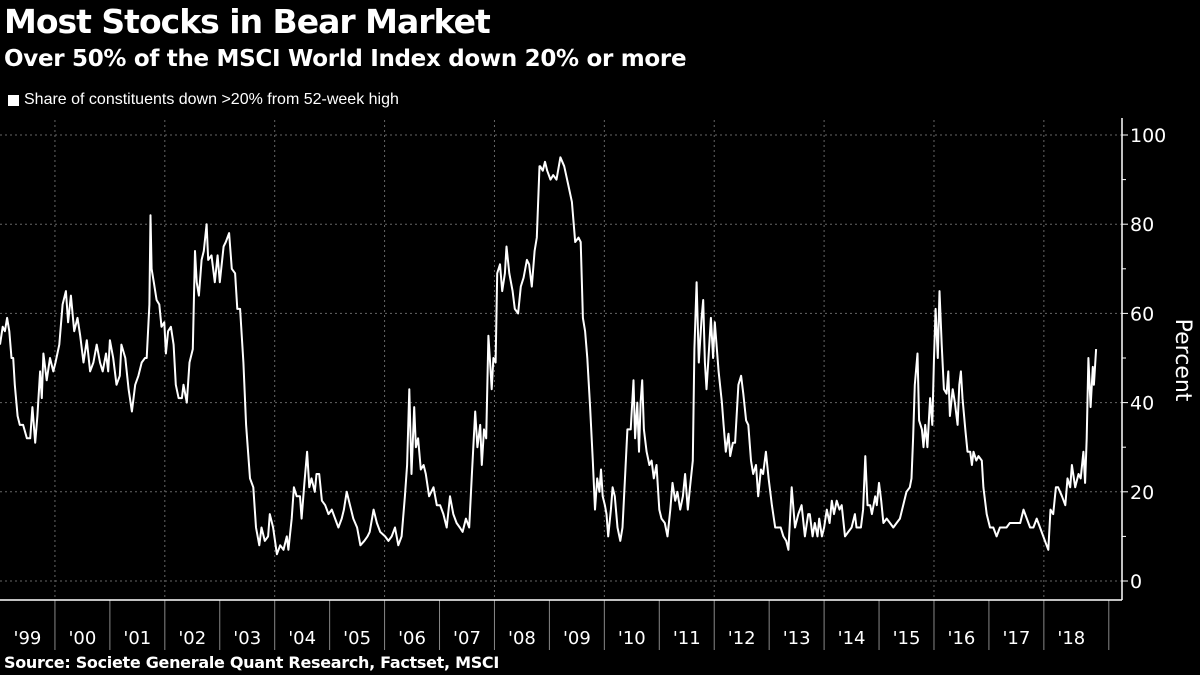 The image size is (1200, 675). What do you see at coordinates (137, 638) in the screenshot?
I see `x-tick-label: '01` at bounding box center [137, 638].